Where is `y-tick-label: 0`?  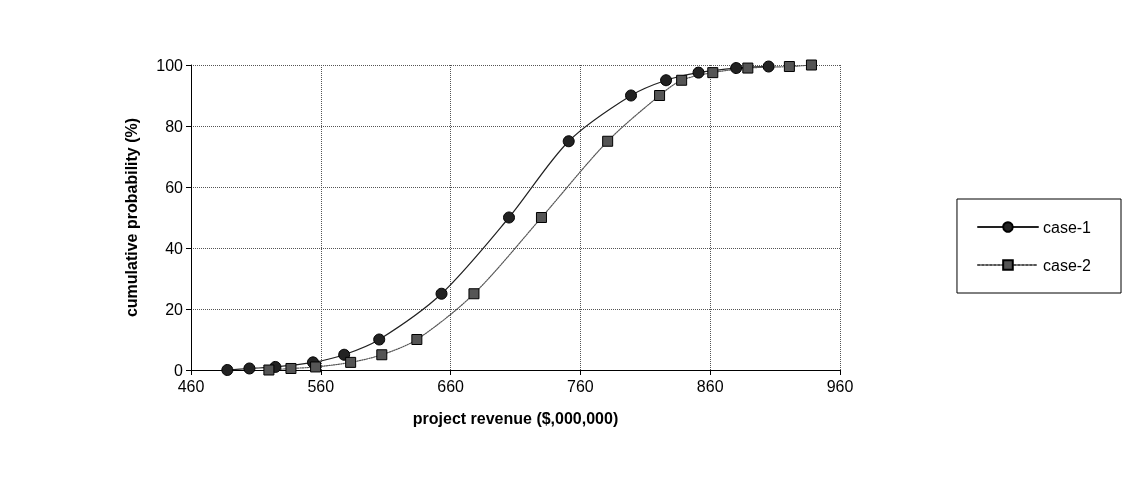
y-tick-label: 0 is located at coordinates (179, 370).